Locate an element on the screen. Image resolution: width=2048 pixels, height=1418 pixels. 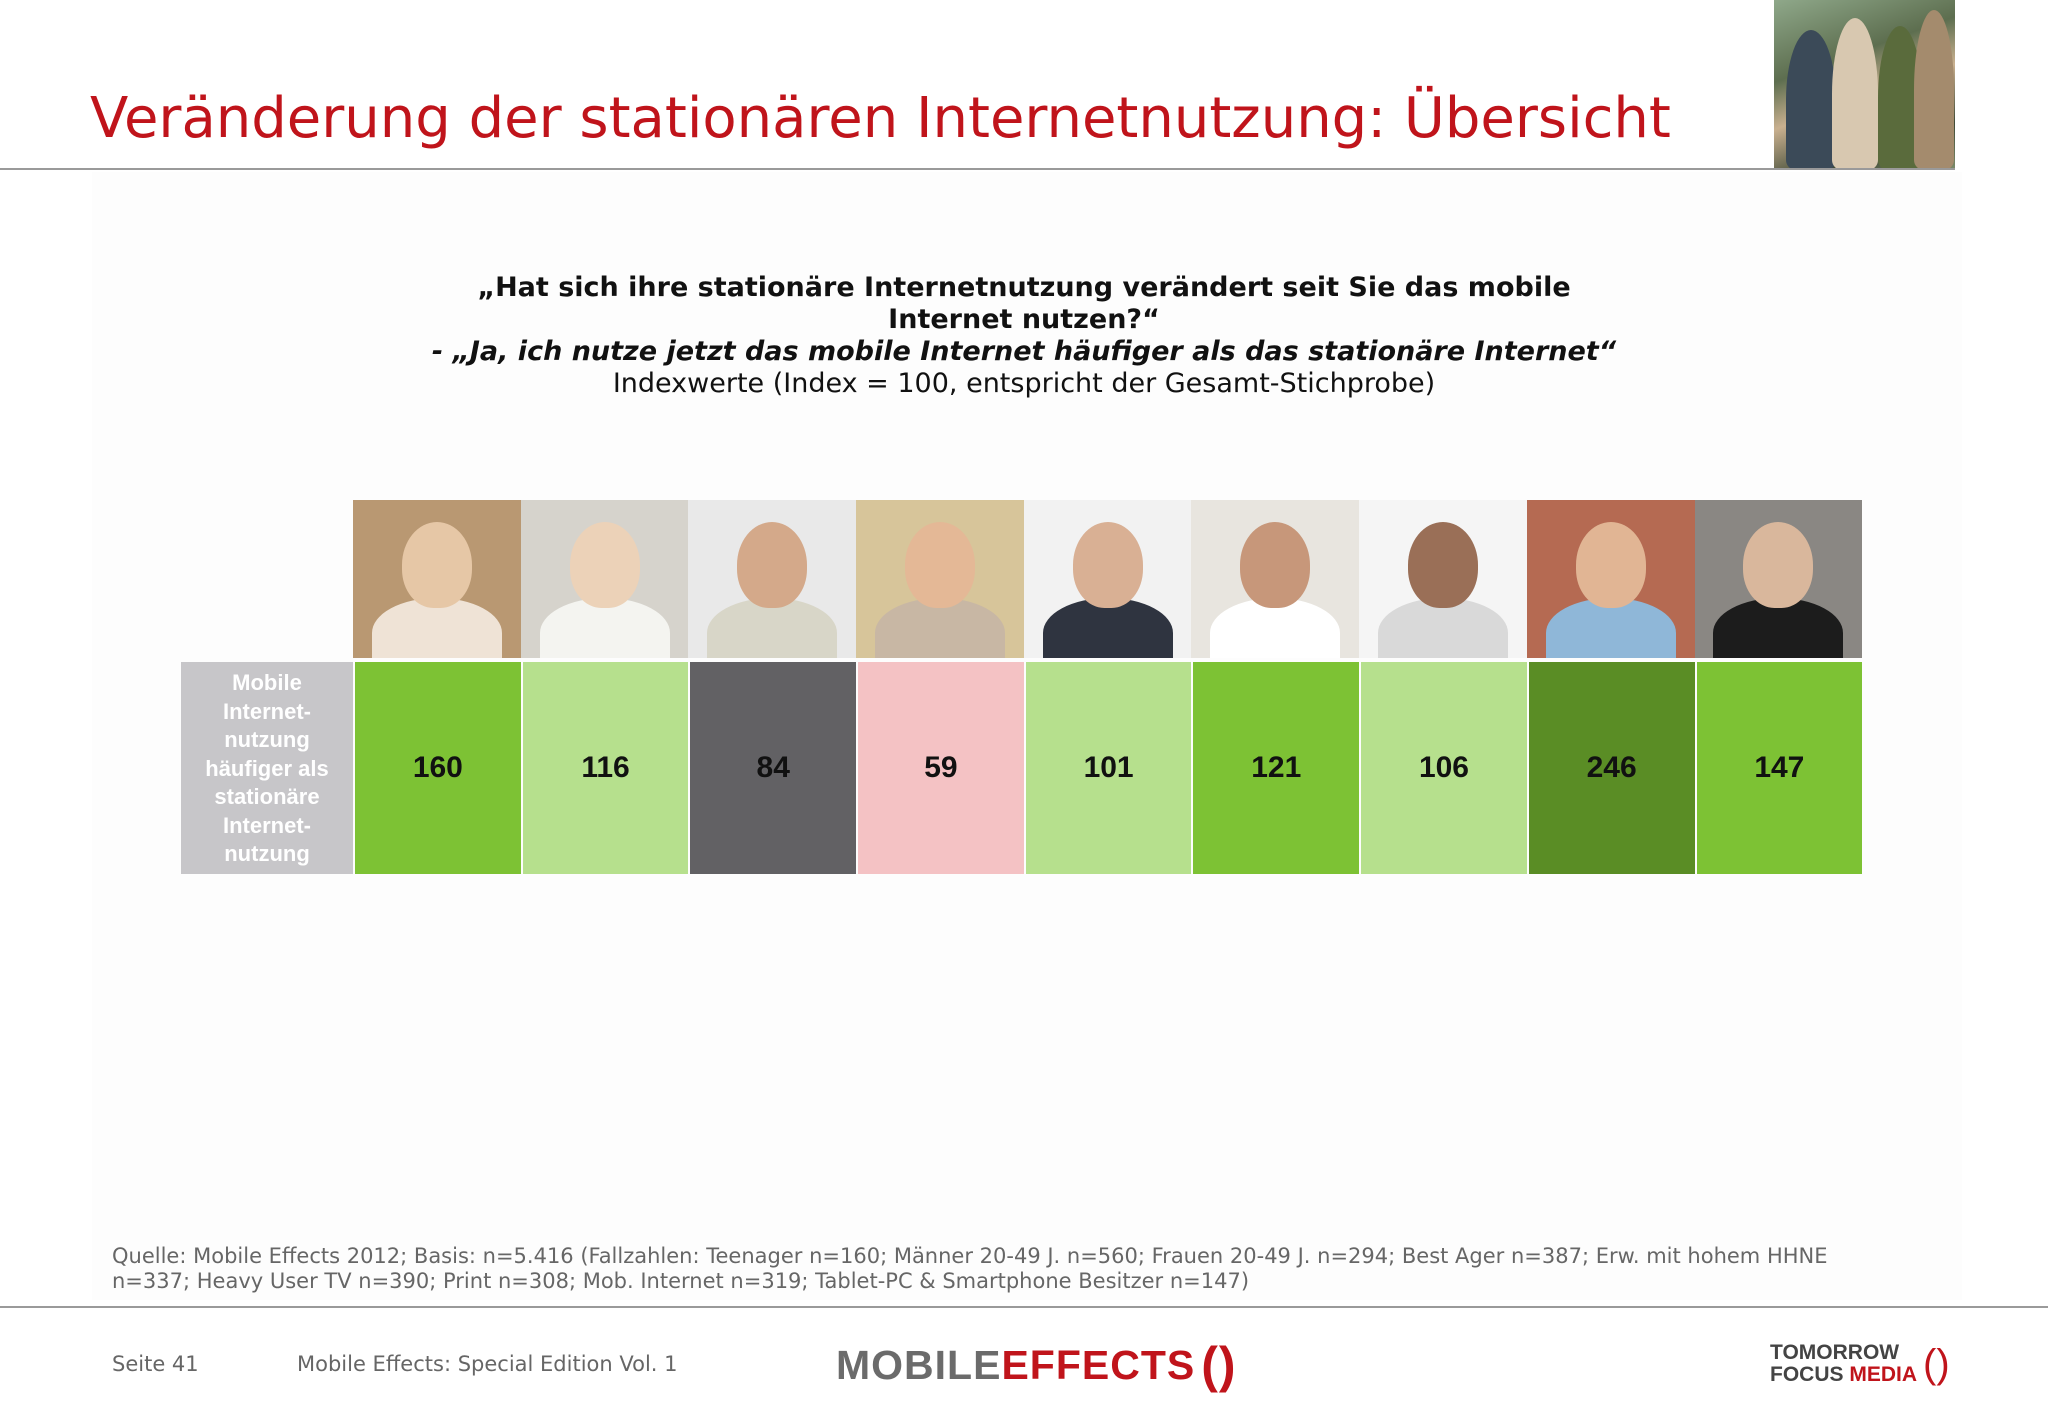
target-group-photos is located at coordinates (1108, 579).